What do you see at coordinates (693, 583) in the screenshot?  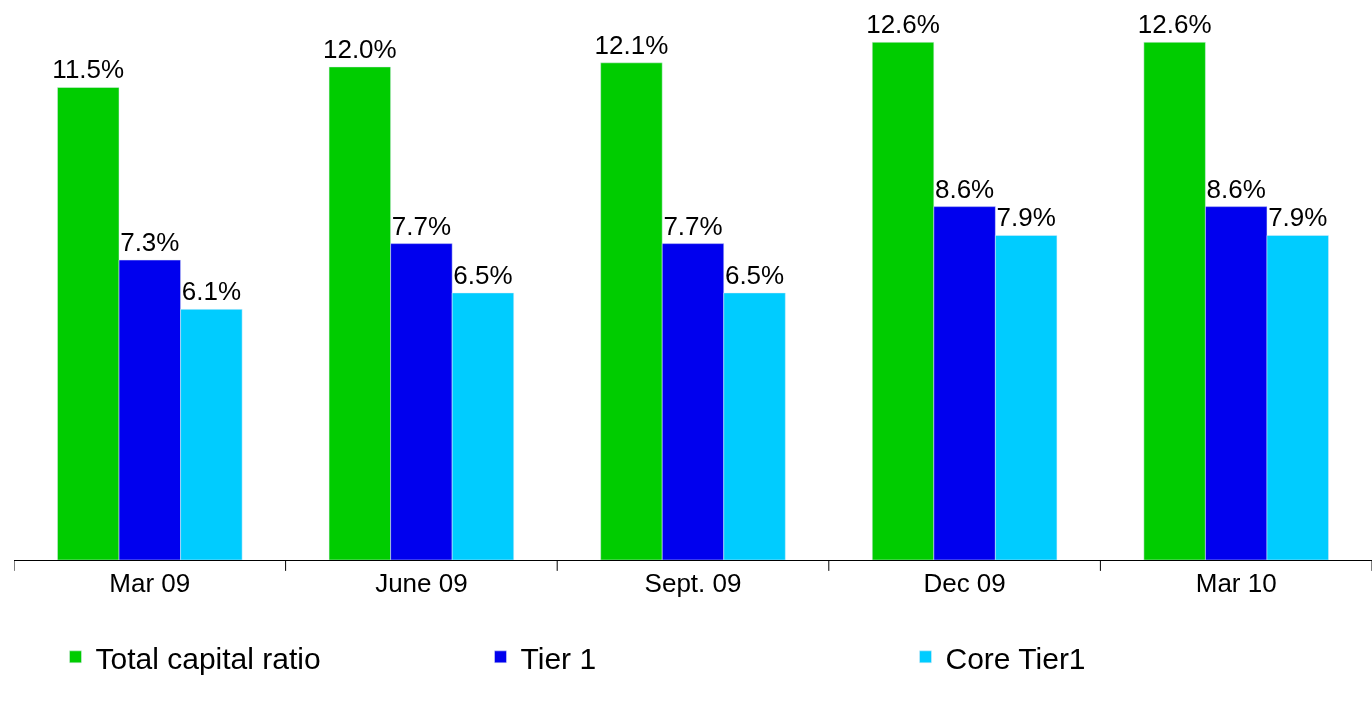 I see `x-tick-label: Sept. 09` at bounding box center [693, 583].